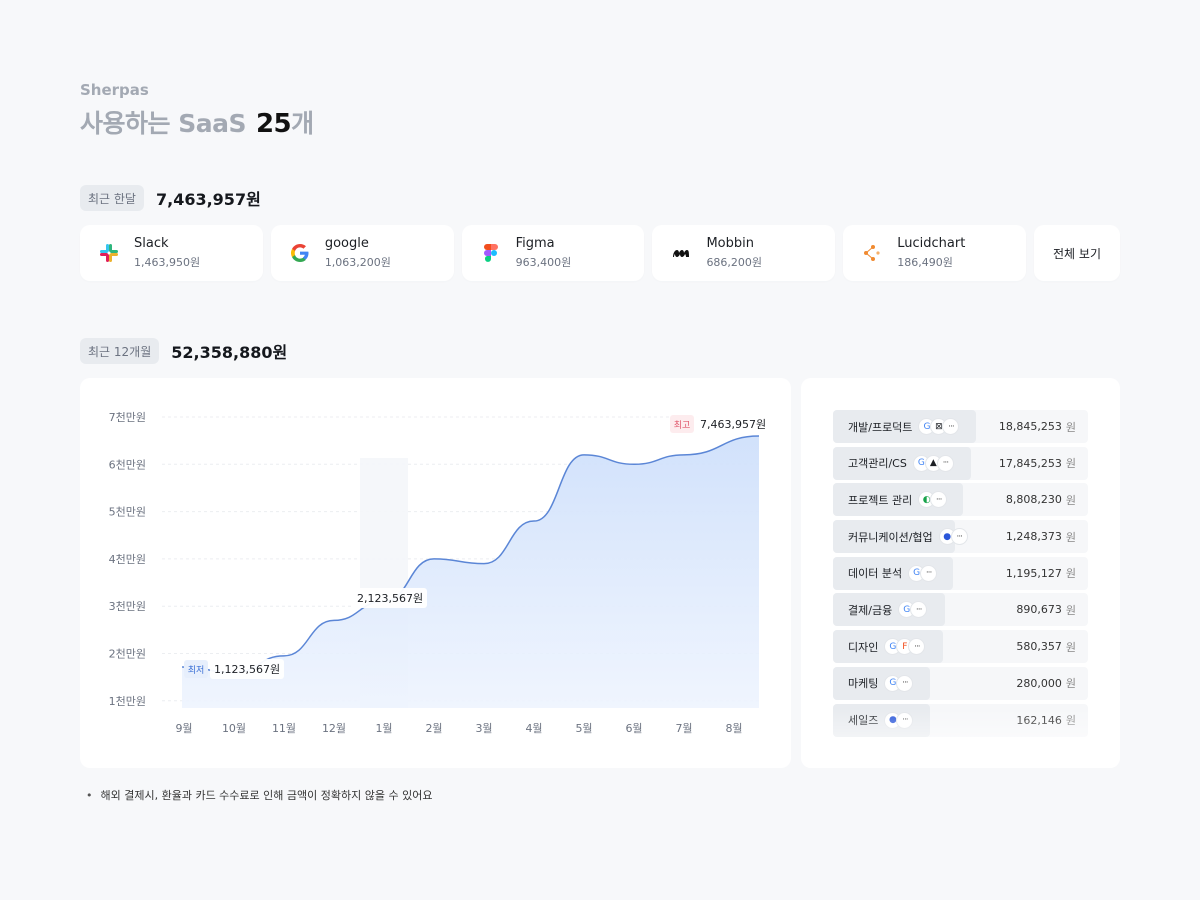 This screenshot has height=900, width=1200. I want to click on footnote: 해외 결제시, 환율과 카드 수수료로 인해 금액이 정확하지 않을 수 있어요, so click(259, 795).